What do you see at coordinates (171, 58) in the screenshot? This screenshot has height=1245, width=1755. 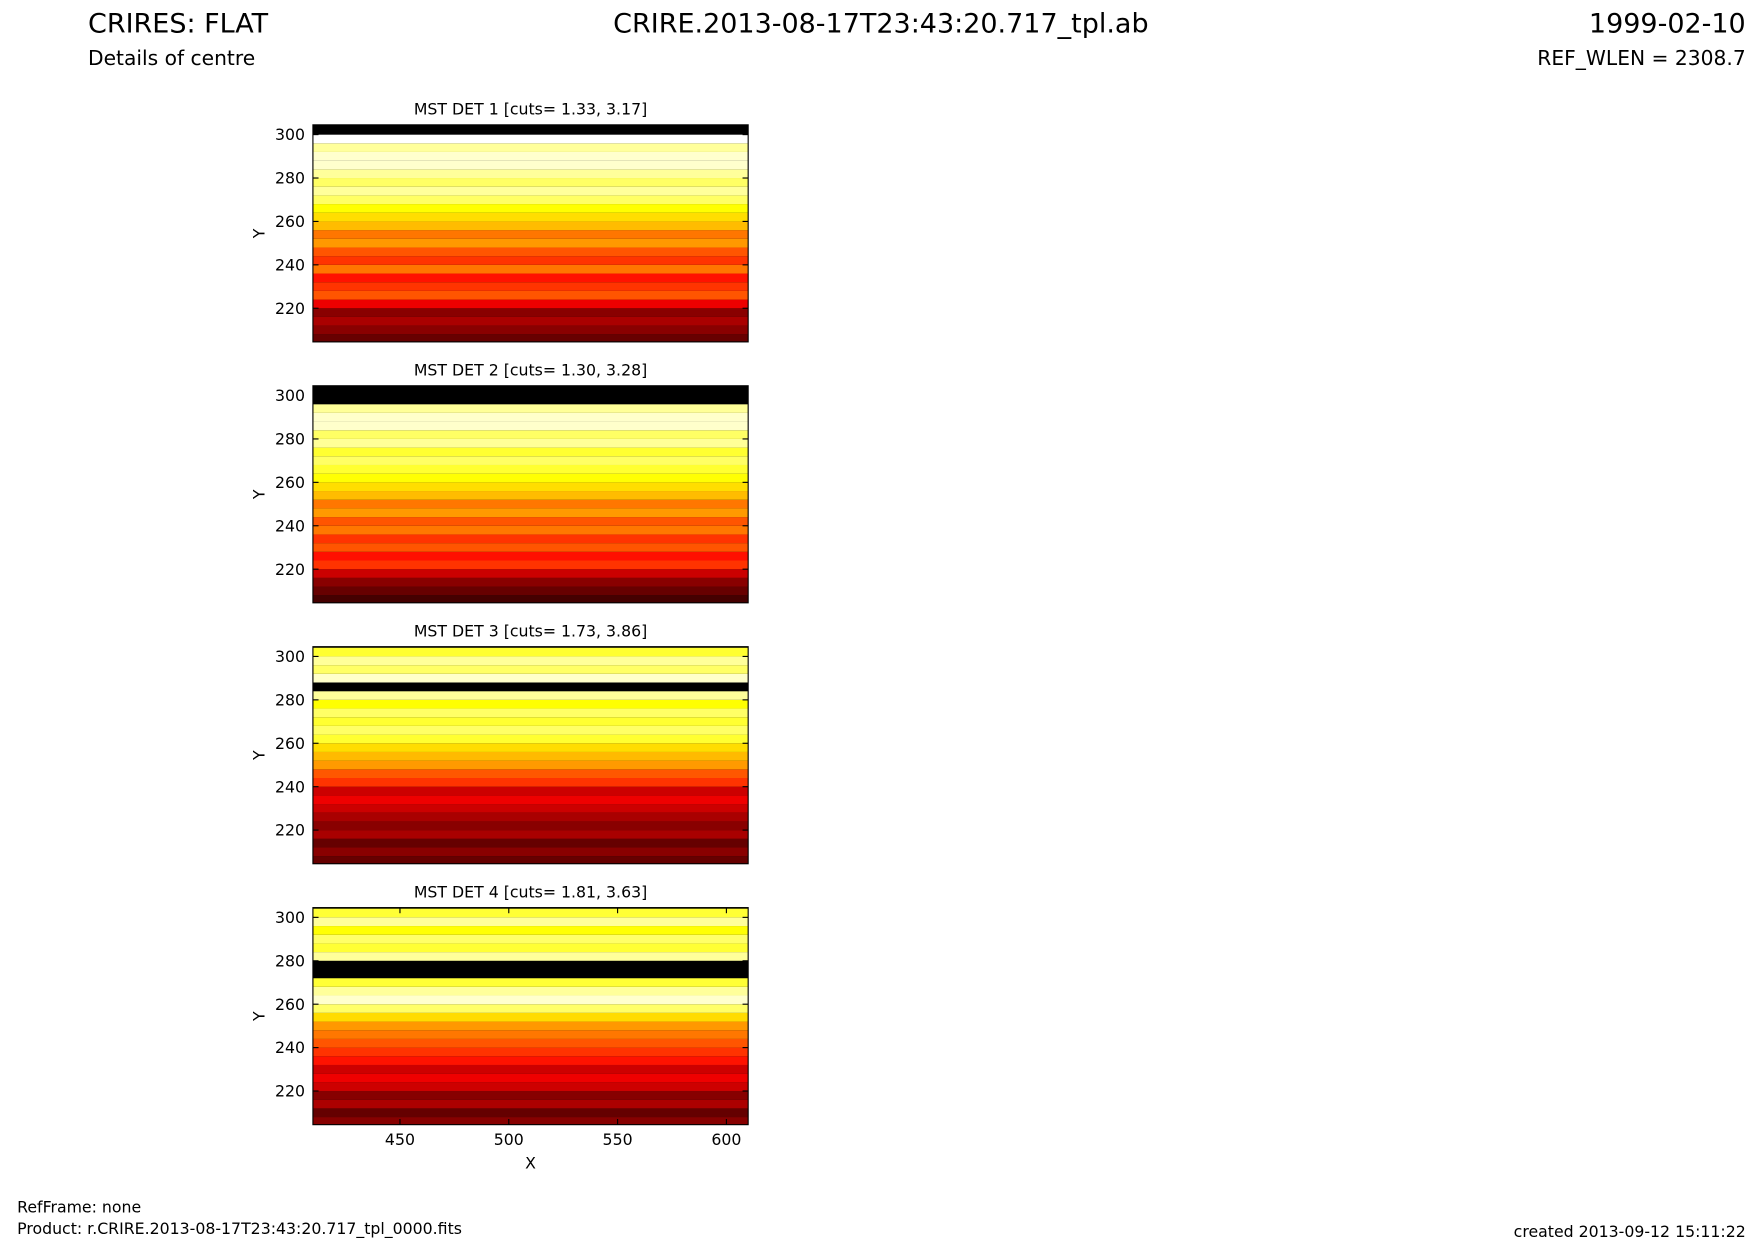 I see `page-subtitle: Details of centre` at bounding box center [171, 58].